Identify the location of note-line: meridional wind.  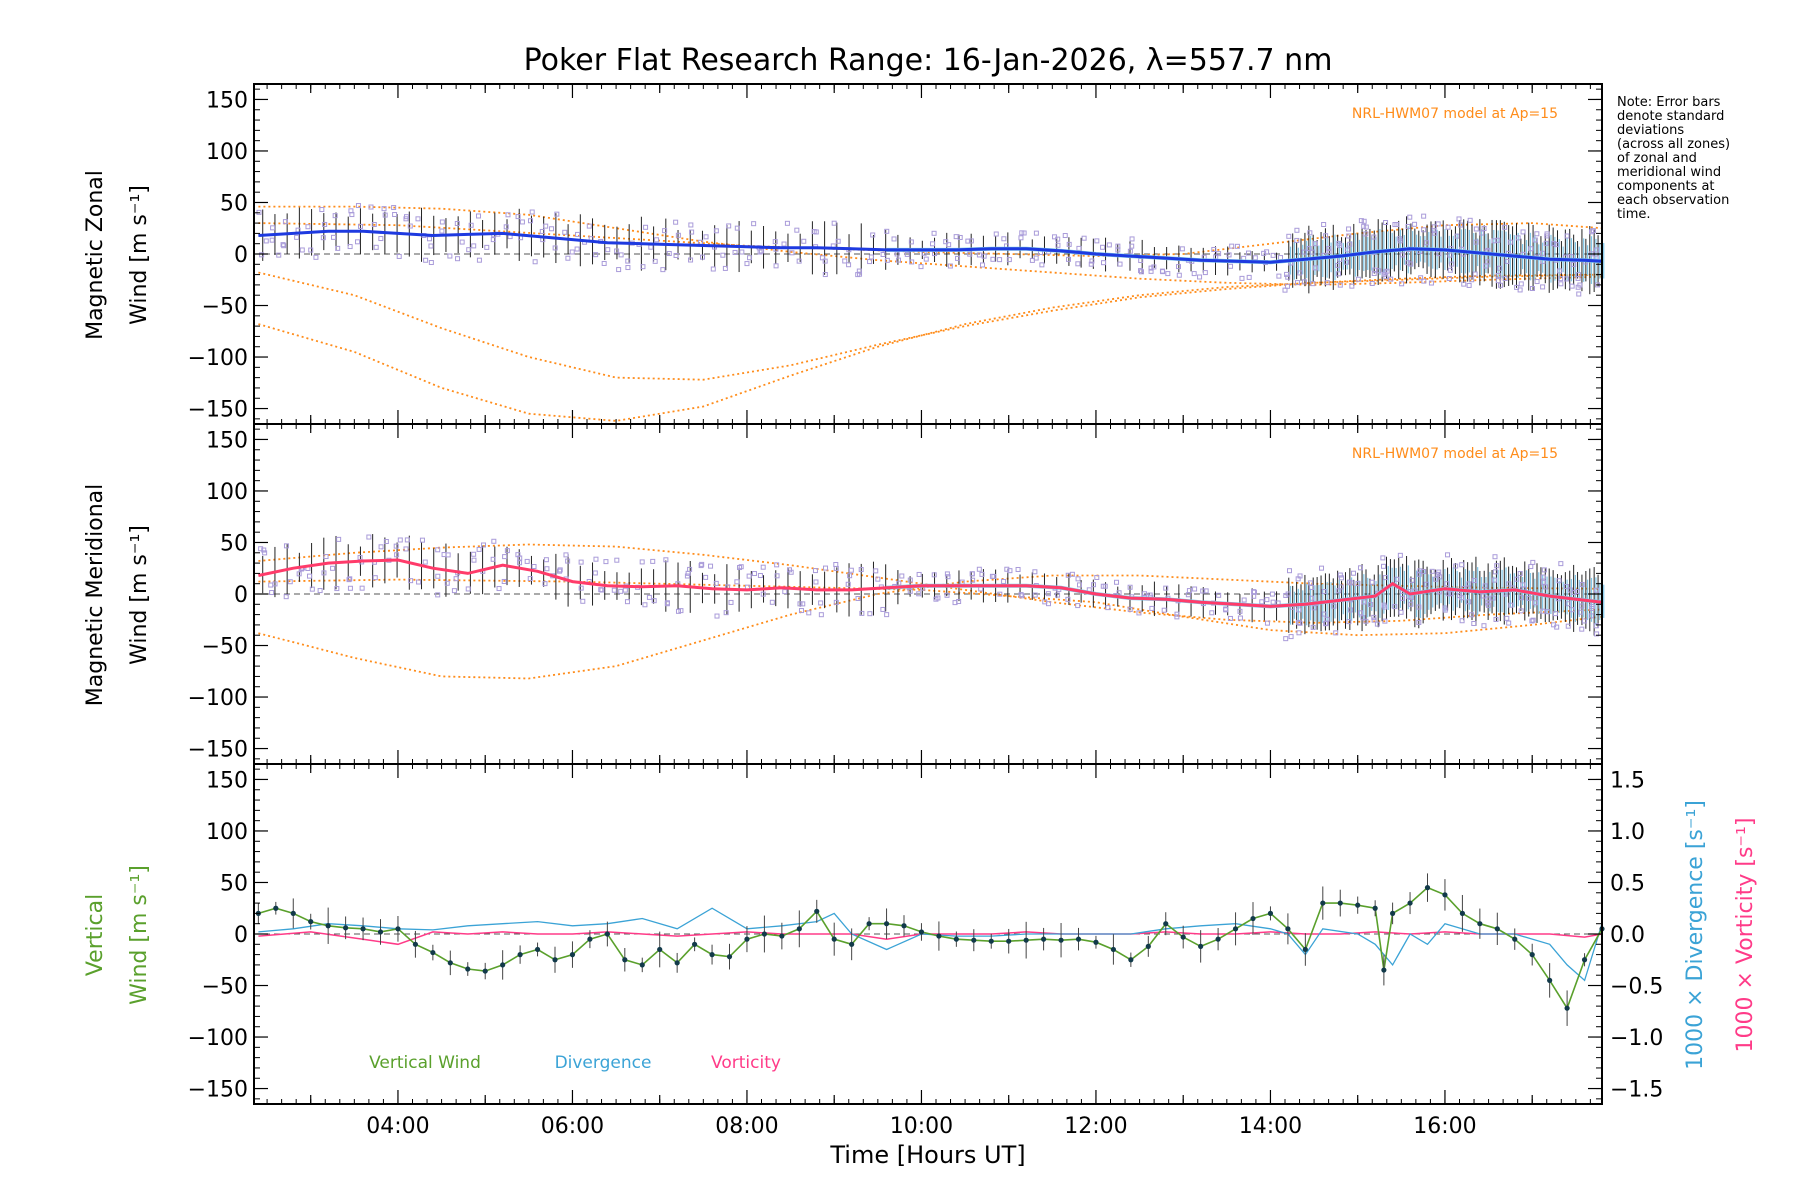
(1669, 172).